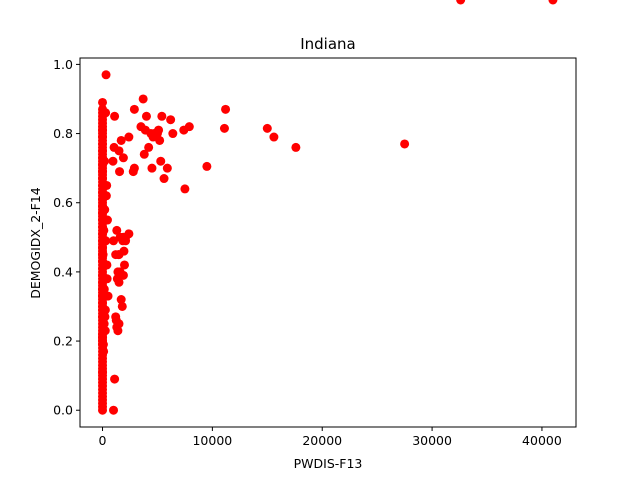  Describe the element at coordinates (63, 271) in the screenshot. I see `y-tick-label: 0.4` at that location.